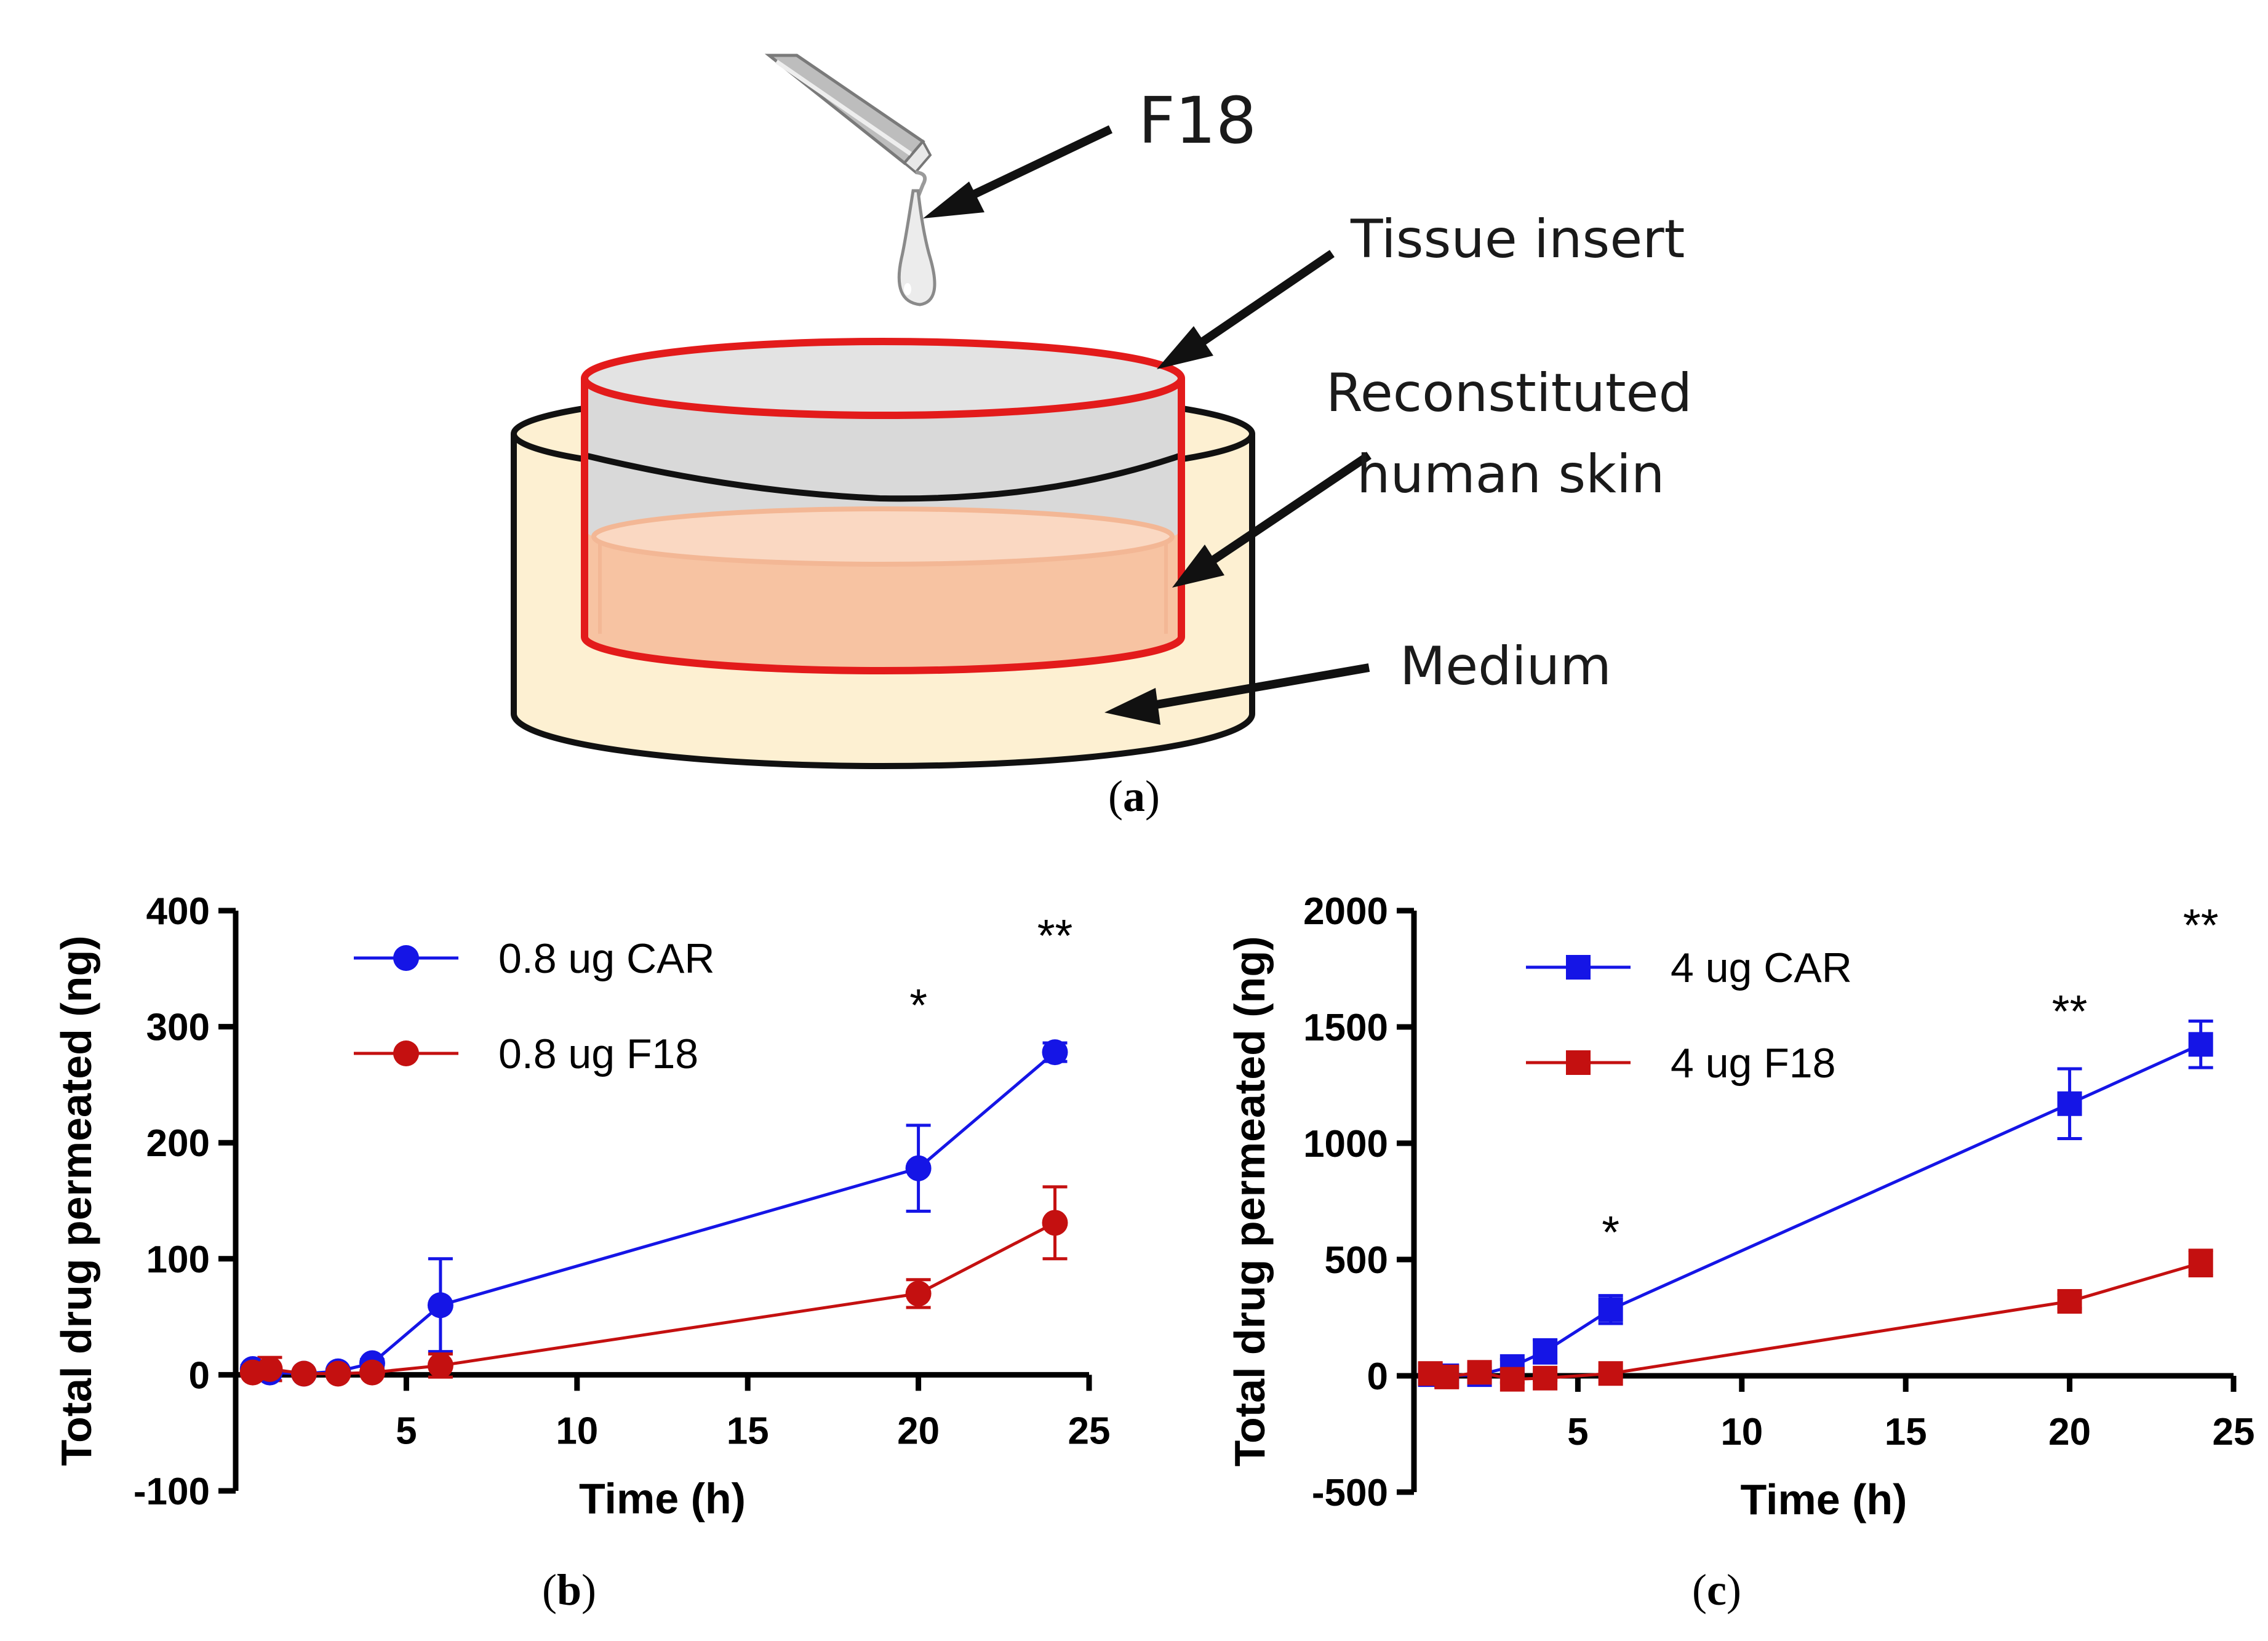 The height and width of the screenshot is (1641, 2268). What do you see at coordinates (1505, 666) in the screenshot?
I see `medium-label: Medium` at bounding box center [1505, 666].